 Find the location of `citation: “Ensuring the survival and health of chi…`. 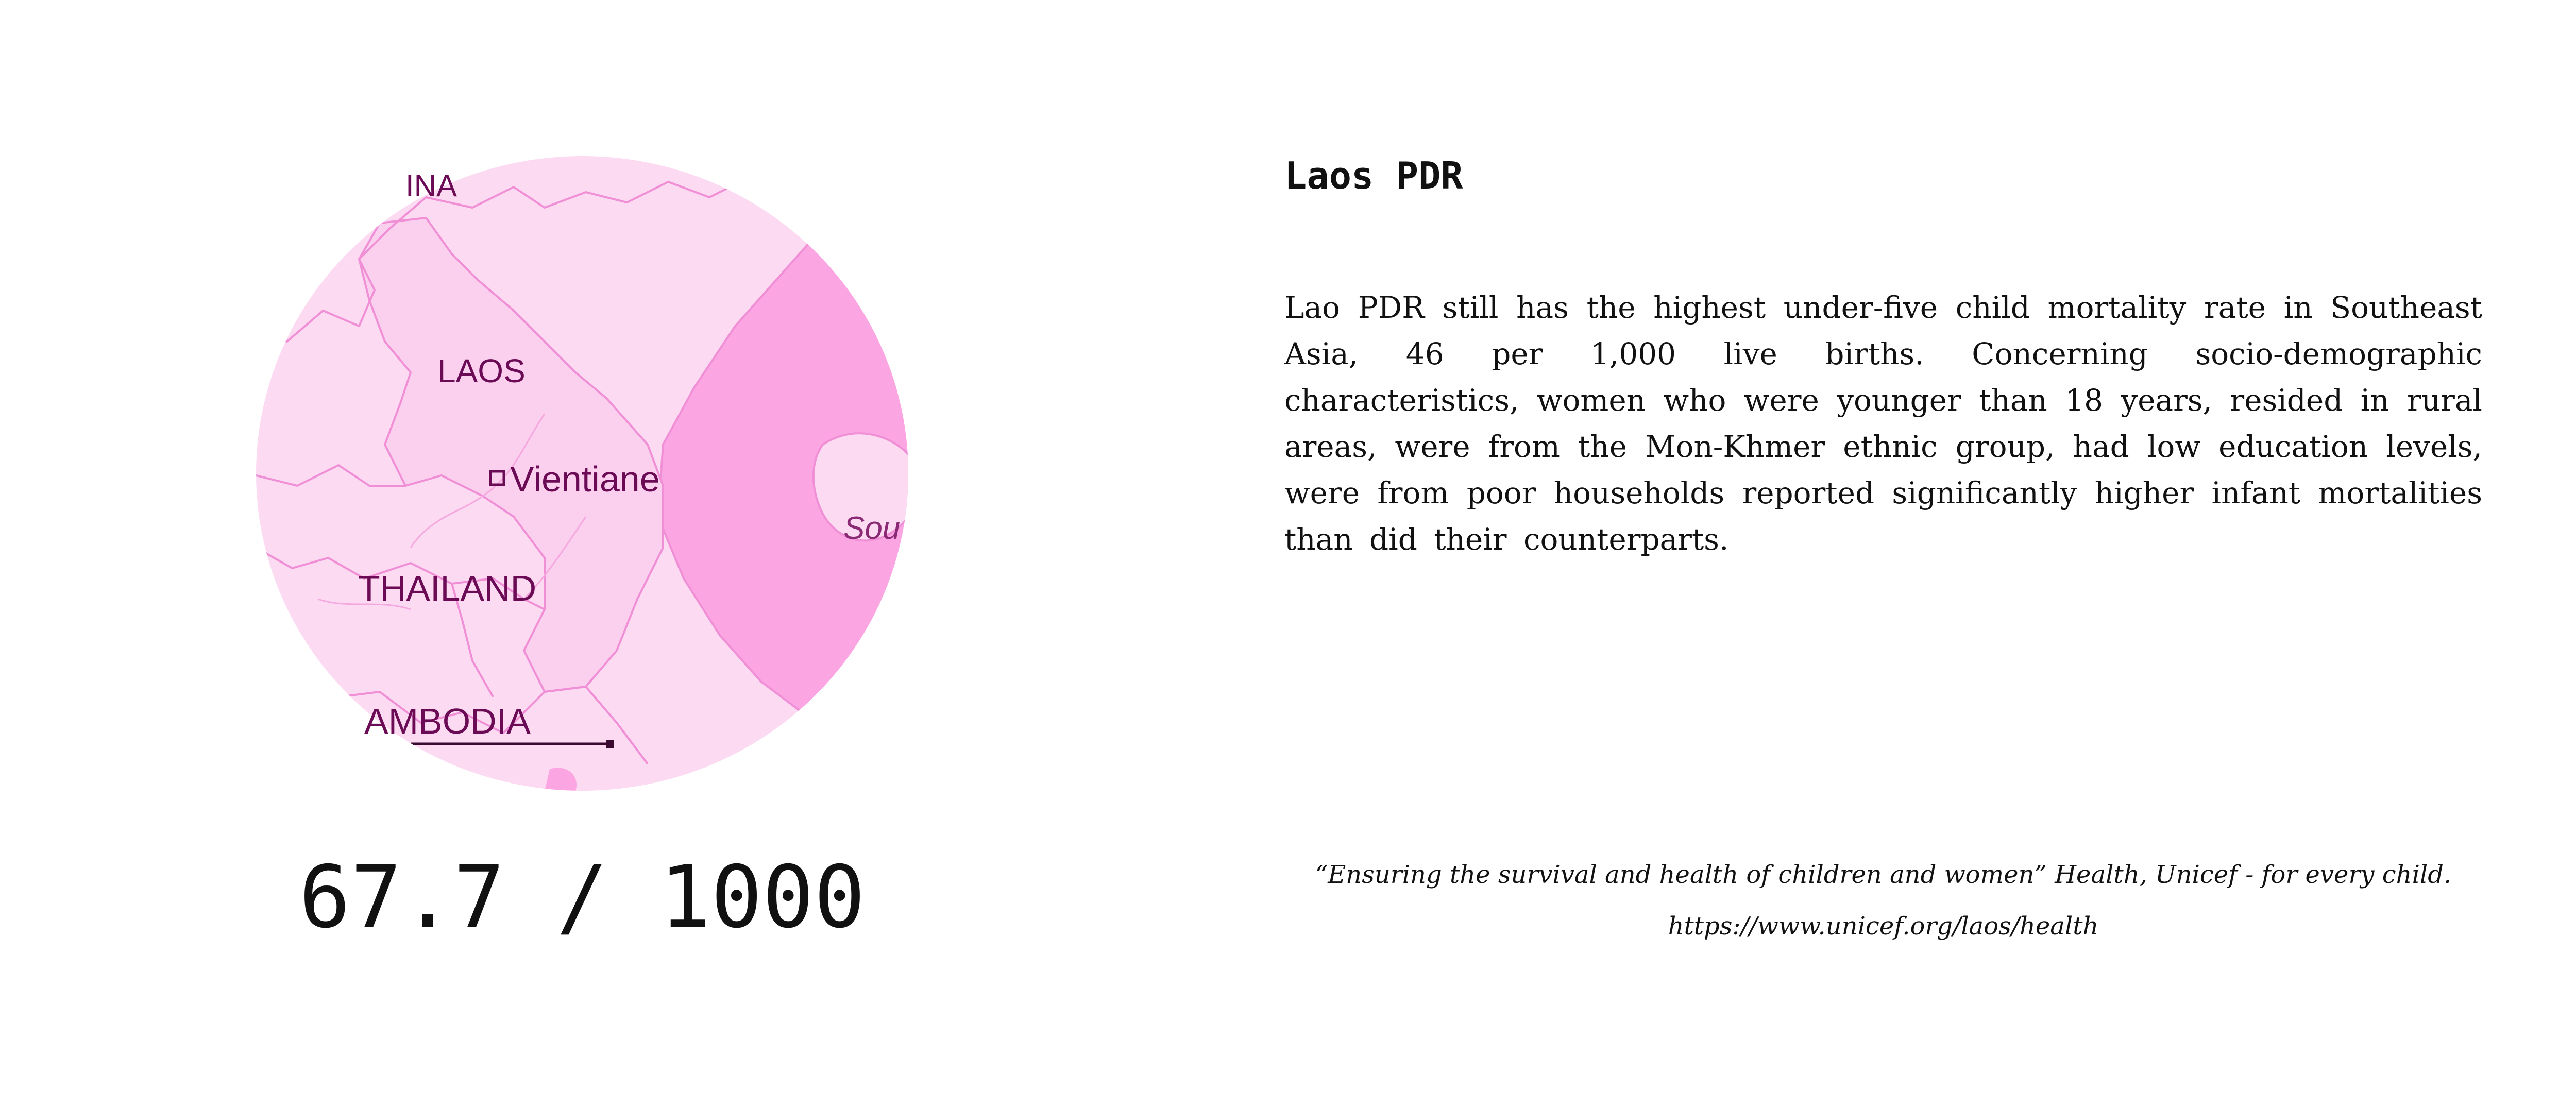

citation: “Ensuring the survival and health of chi… is located at coordinates (1883, 900).